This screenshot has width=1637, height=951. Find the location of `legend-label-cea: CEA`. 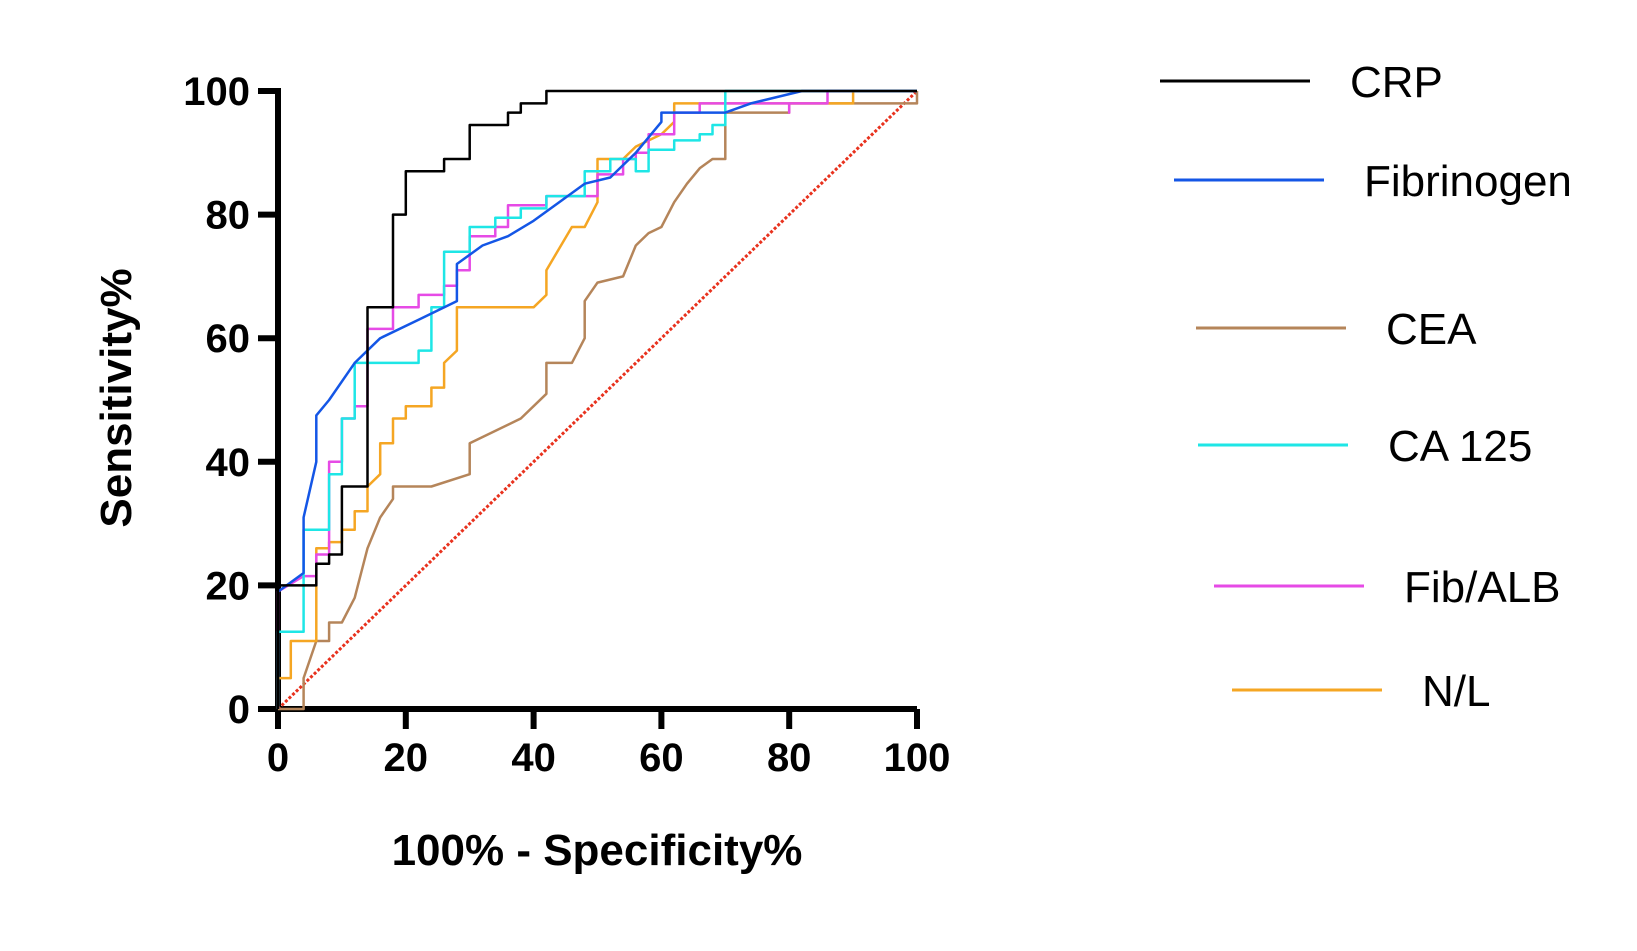

legend-label-cea: CEA is located at coordinates (1431, 329).